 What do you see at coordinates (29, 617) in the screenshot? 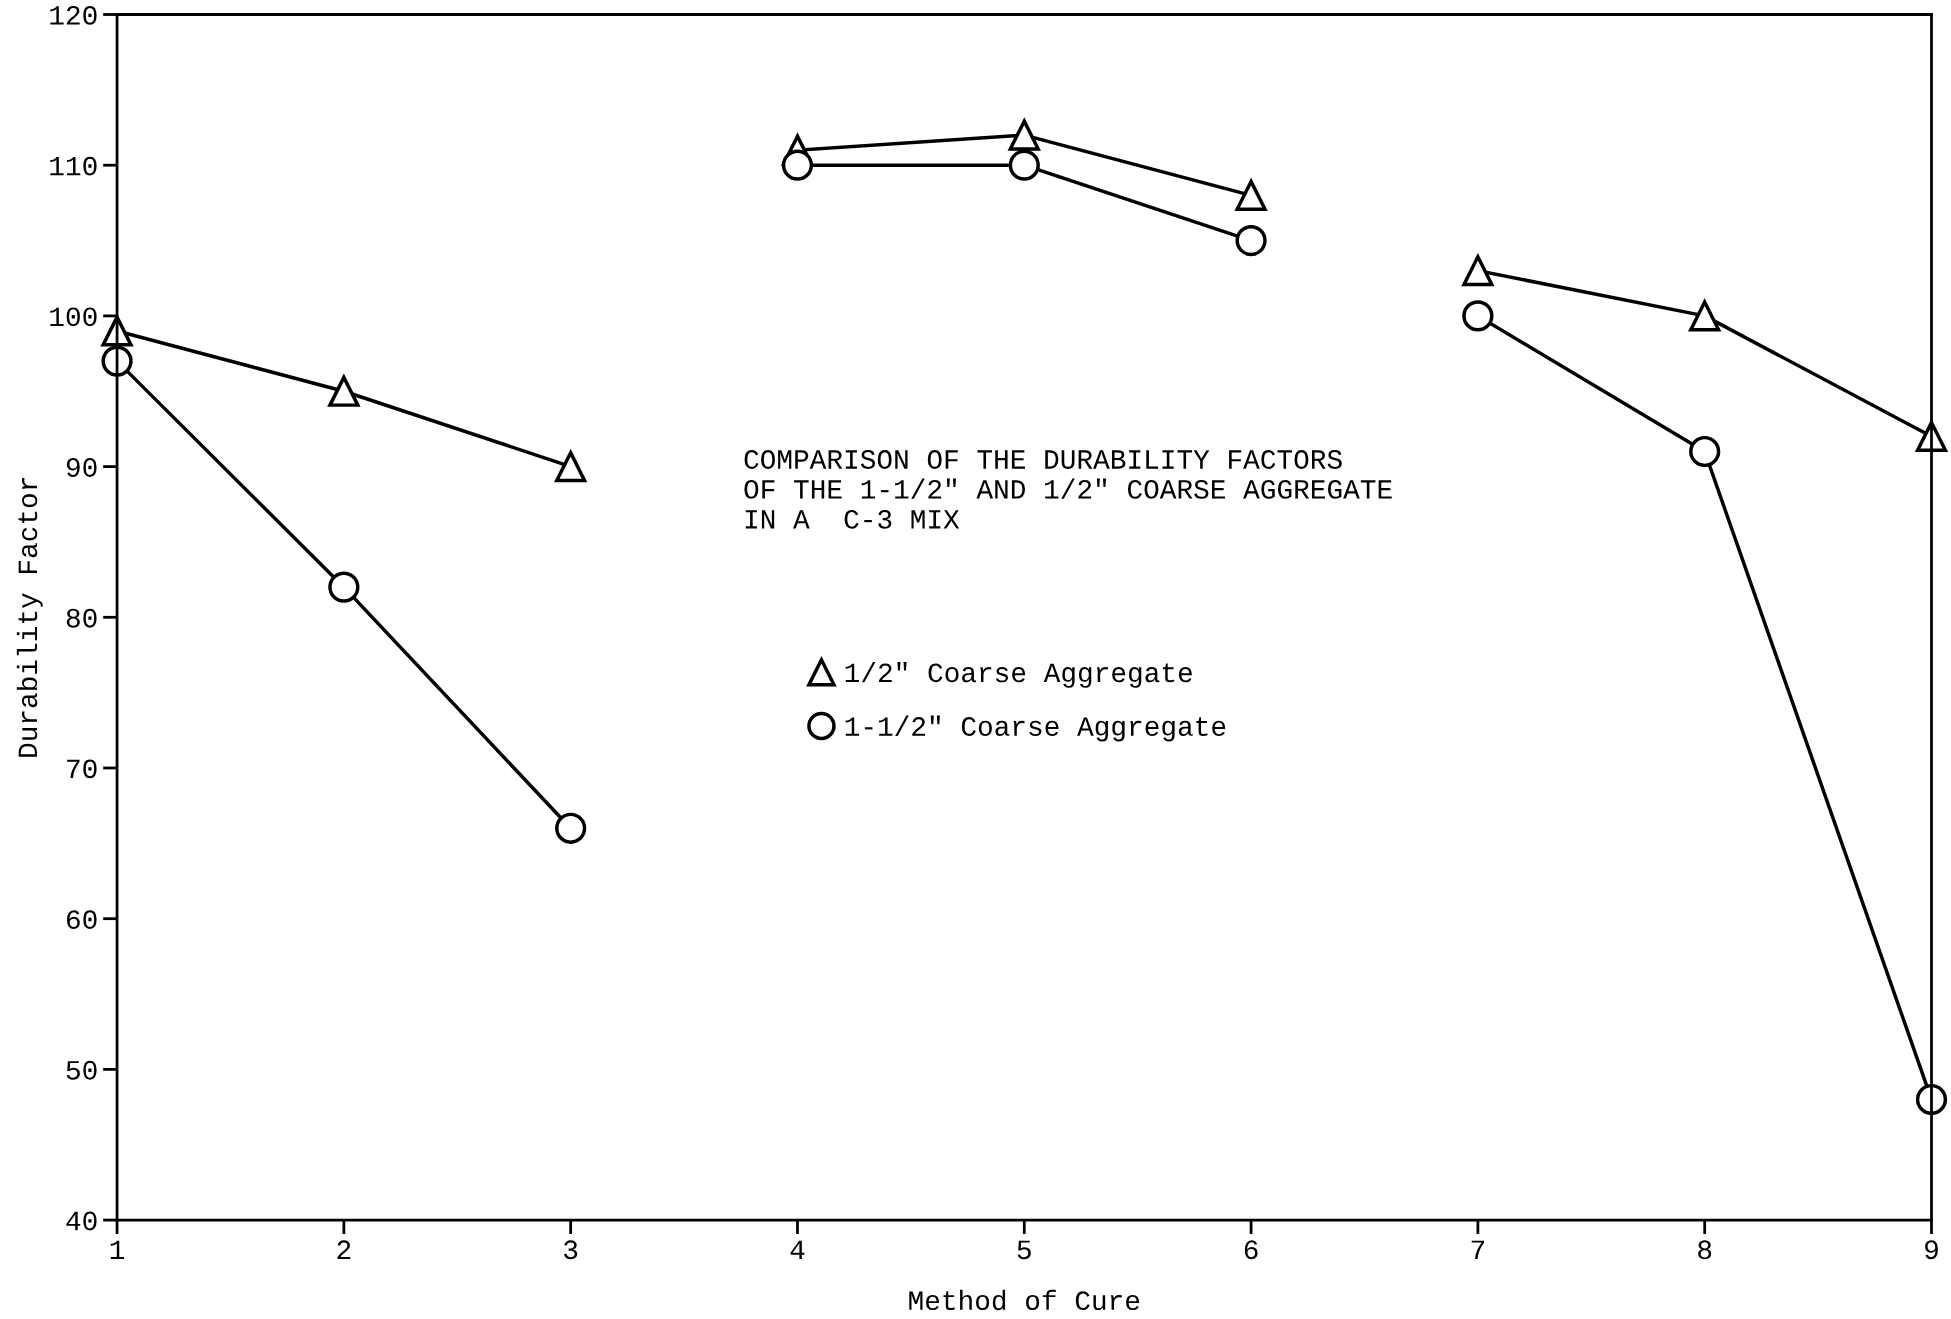
I see `y-axis-title: Durability Factor` at bounding box center [29, 617].